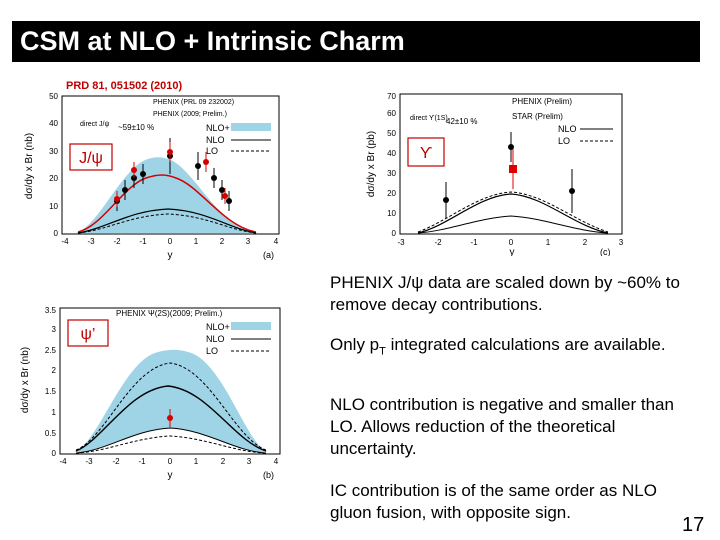 This screenshot has height=540, width=720. Describe the element at coordinates (276, 241) in the screenshot. I see `svg-text: 4` at that location.